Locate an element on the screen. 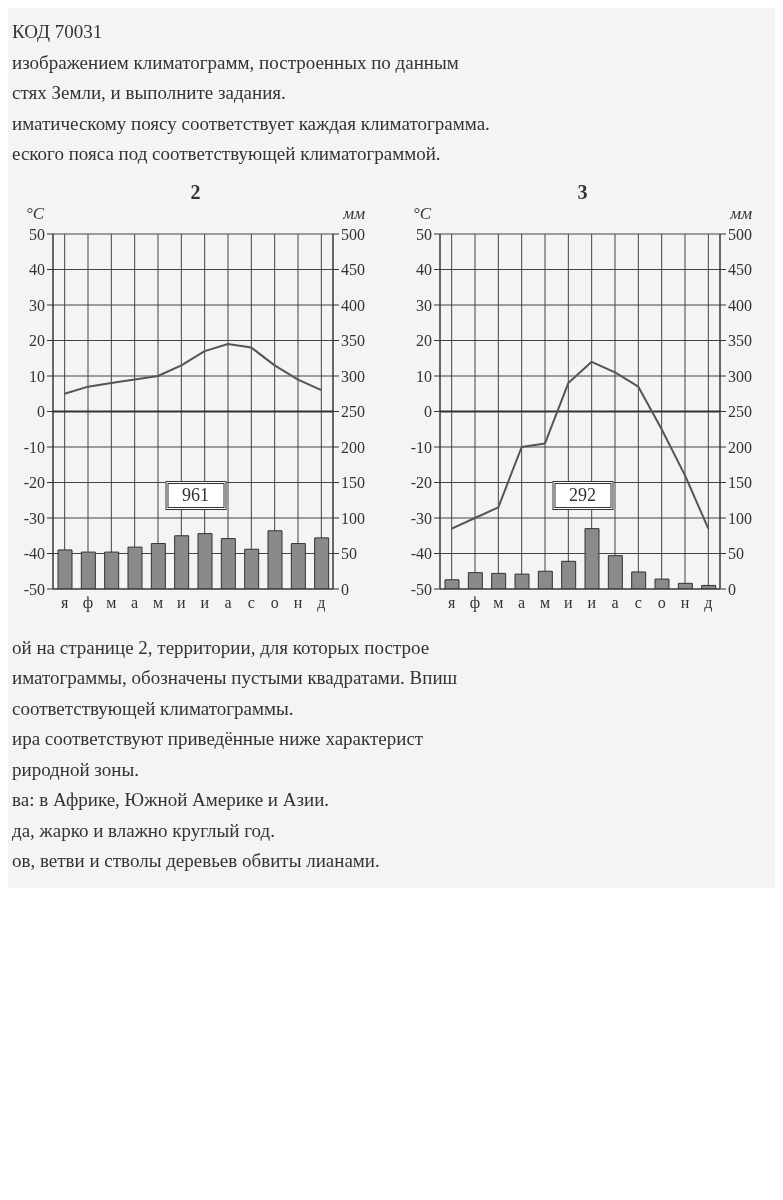 This screenshot has height=1200, width=783. text: КОД 70031 is located at coordinates (58, 32).